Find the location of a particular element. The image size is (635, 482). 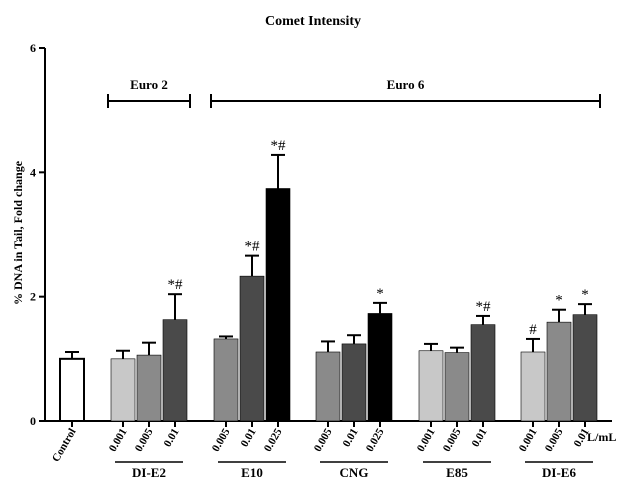

significance-label-13: # is located at coordinates (533, 330).